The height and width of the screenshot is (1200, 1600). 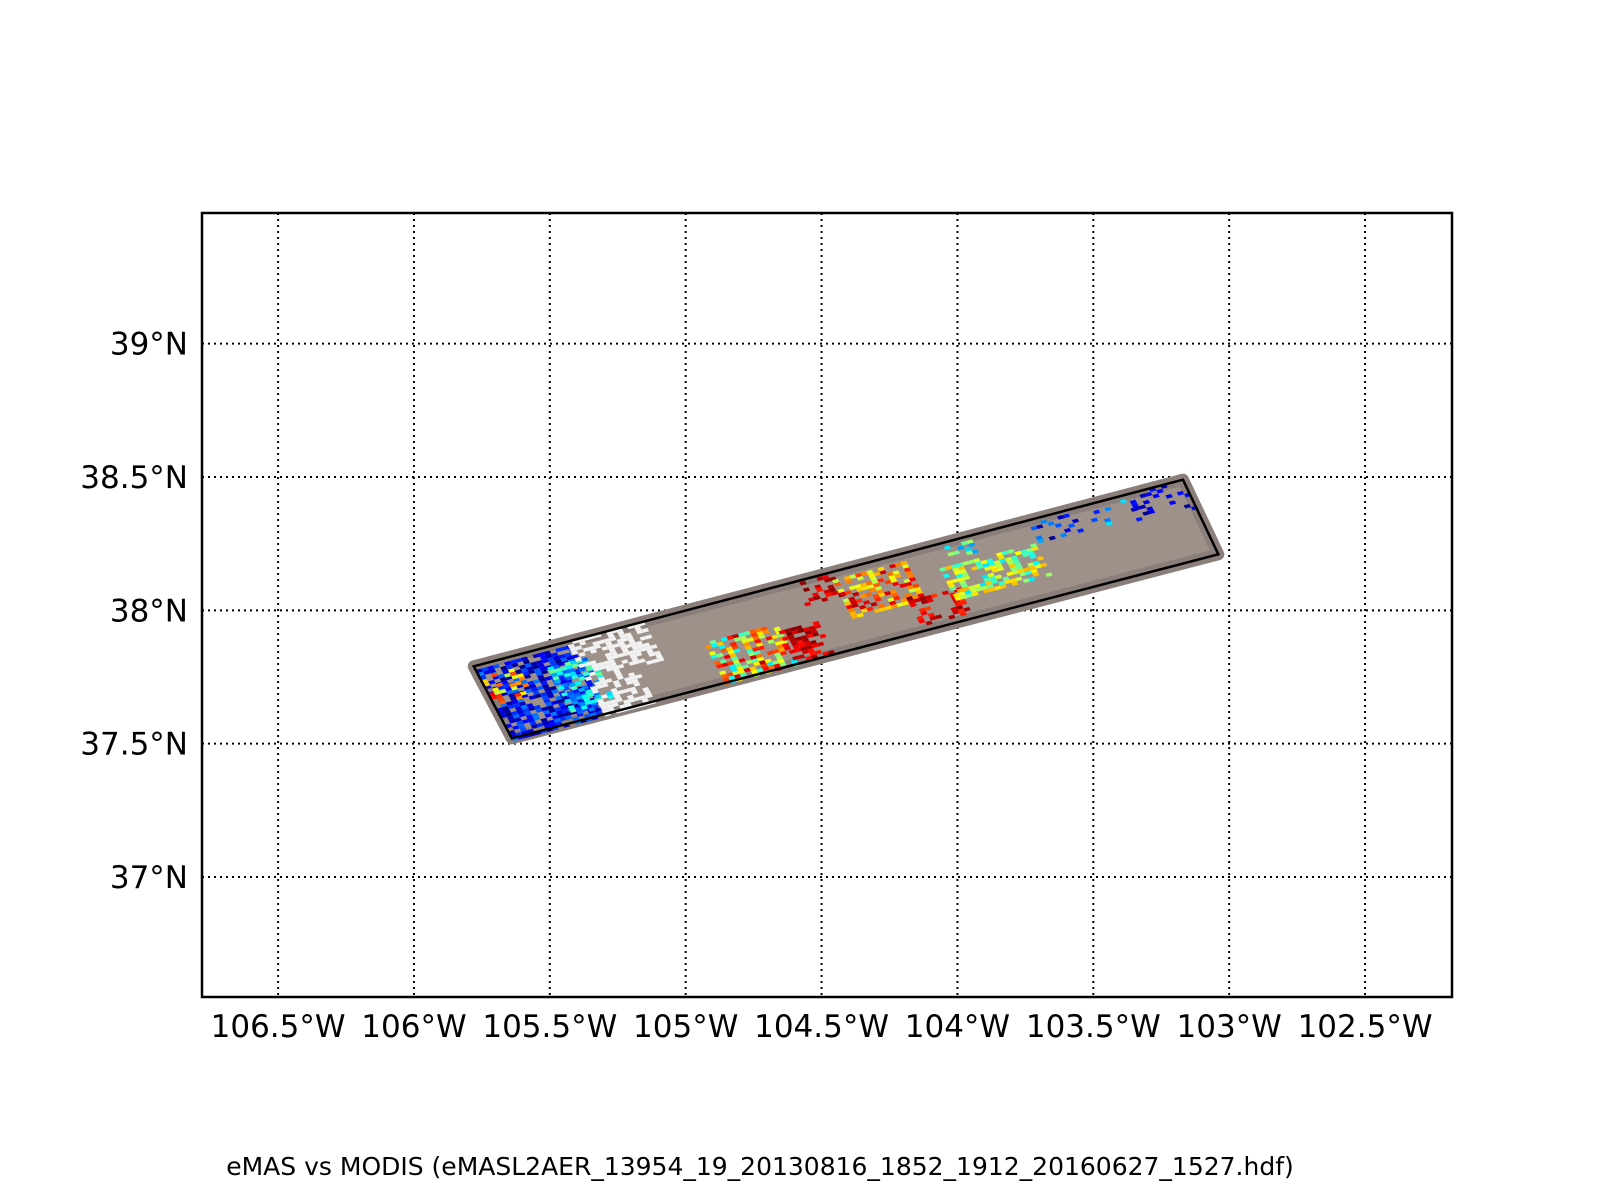 What do you see at coordinates (1365, 1027) in the screenshot?
I see `lon-tick-label: 102.5°W` at bounding box center [1365, 1027].